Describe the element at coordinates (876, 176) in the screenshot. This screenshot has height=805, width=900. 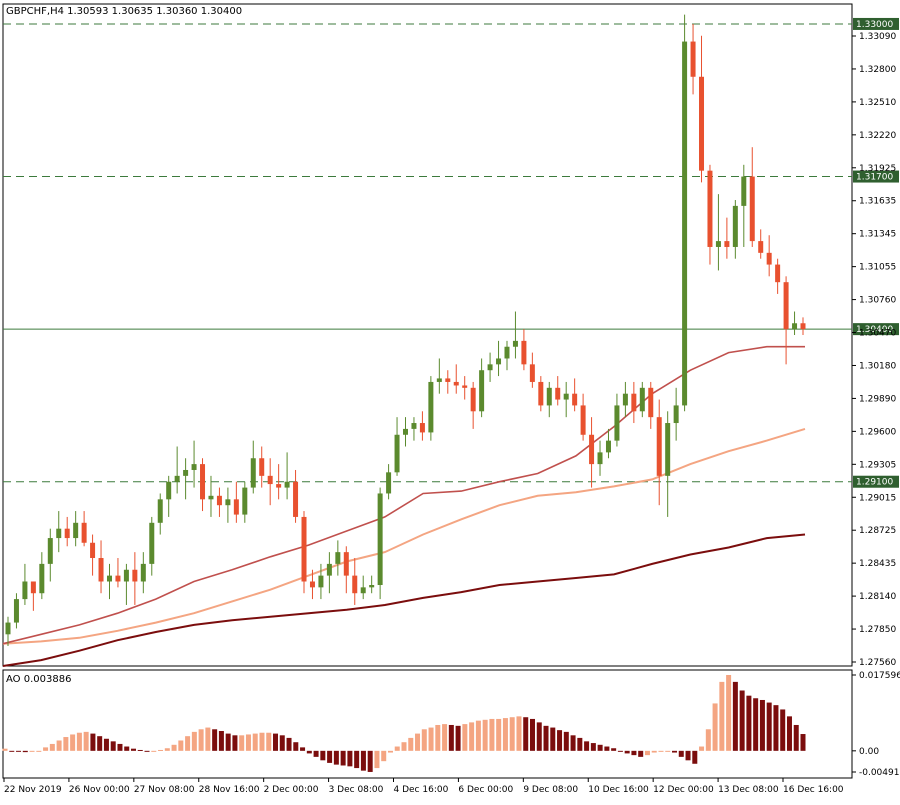
I see `level-price-tag: 1.31700` at that location.